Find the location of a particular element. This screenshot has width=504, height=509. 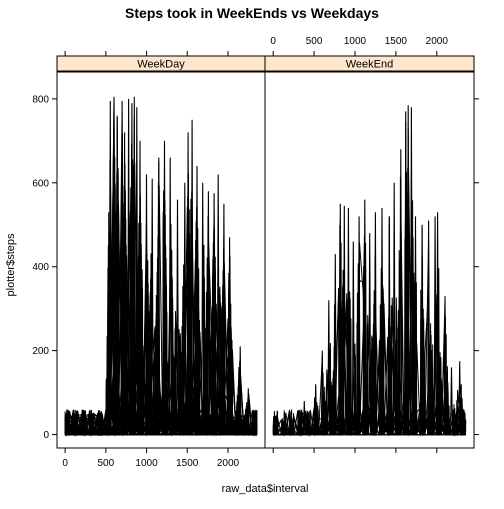

strip-label: WeekEnd is located at coordinates (370, 65).